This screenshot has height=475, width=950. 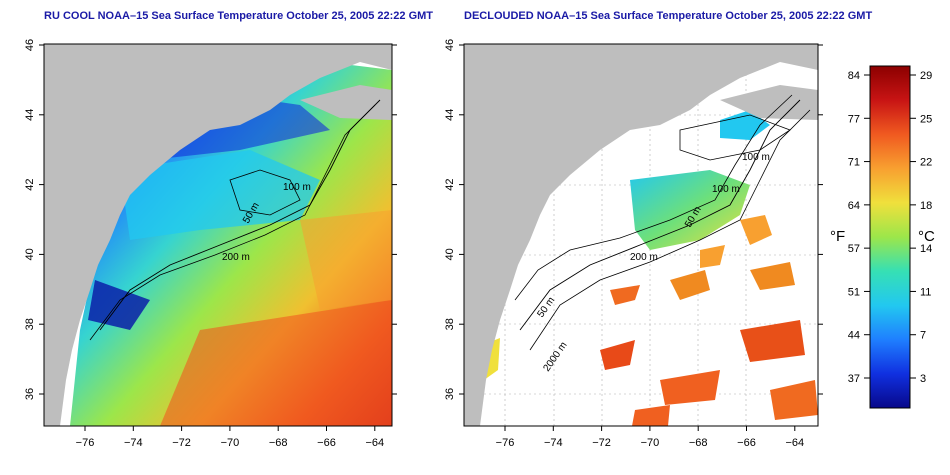 I want to click on fahrenheit-tick-label: 37, so click(x=854, y=379).